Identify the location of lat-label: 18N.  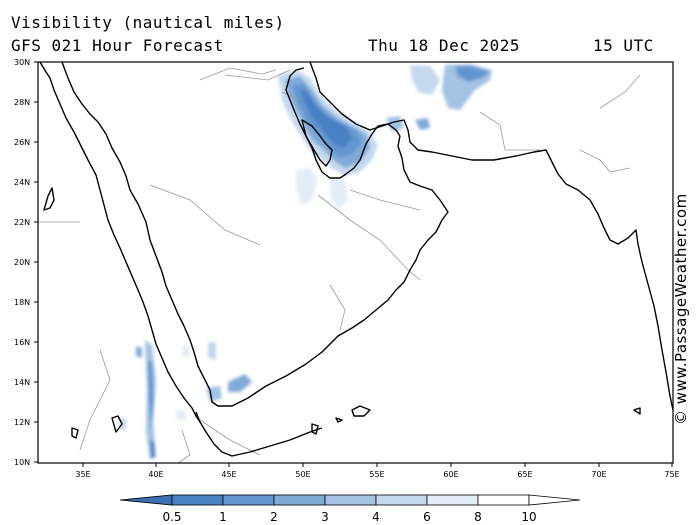
(22, 302).